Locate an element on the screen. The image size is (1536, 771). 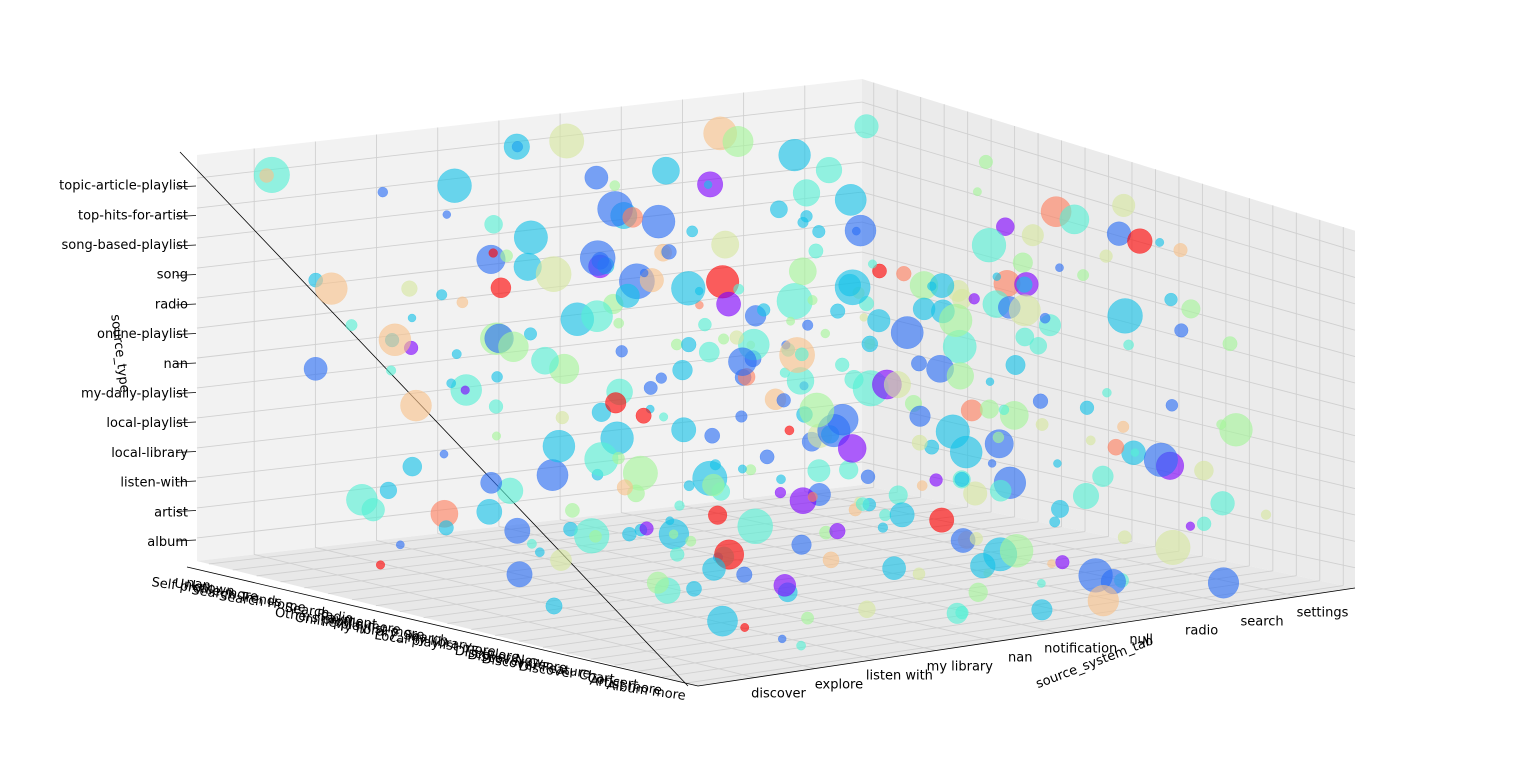
z-tick-label: local-library is located at coordinates (149, 453).